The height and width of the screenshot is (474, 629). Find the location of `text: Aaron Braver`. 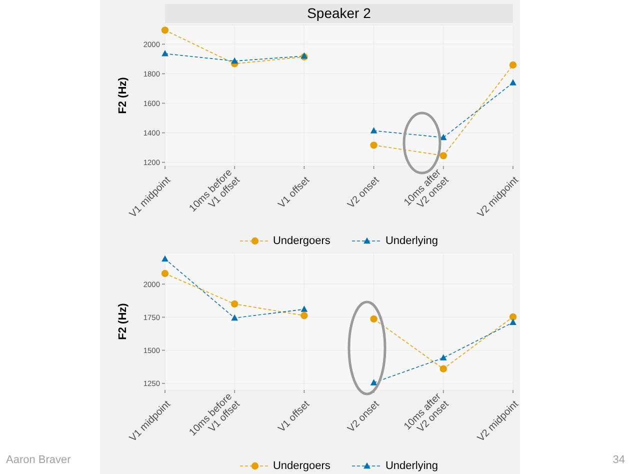

text: Aaron Braver is located at coordinates (38, 460).